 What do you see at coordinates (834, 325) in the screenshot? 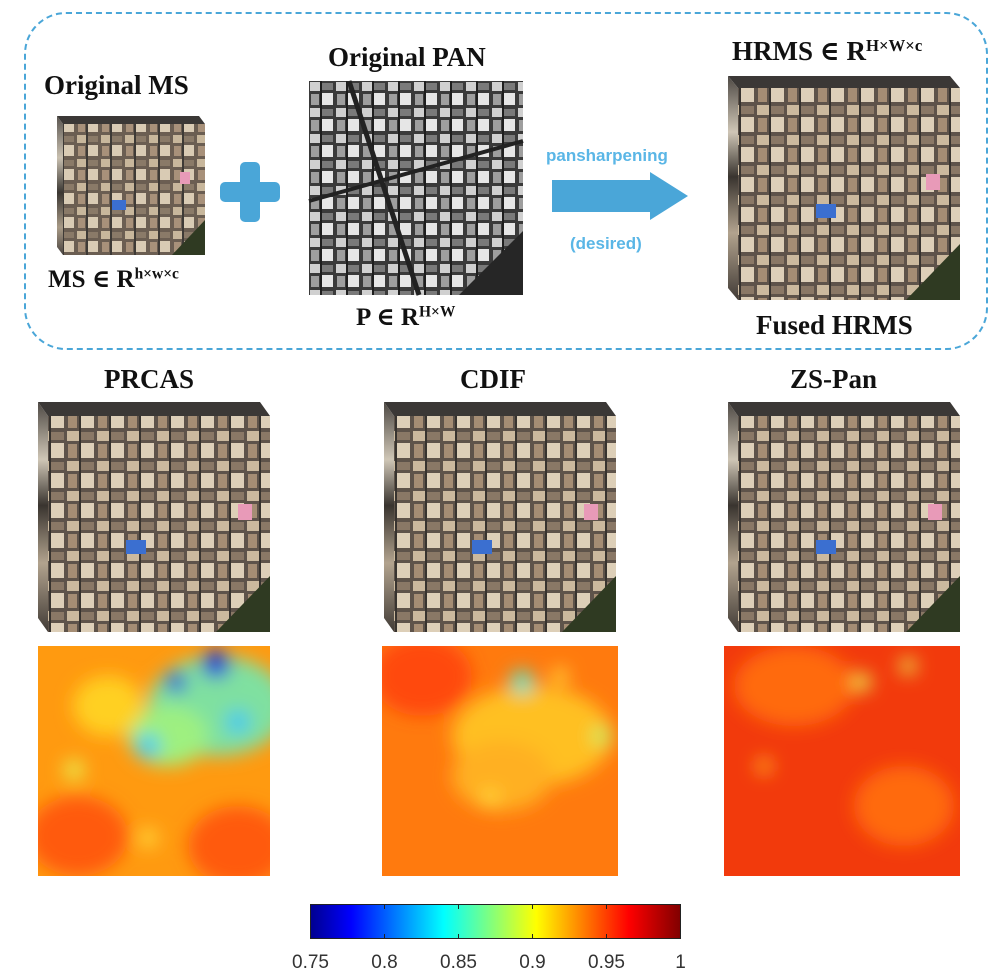
I see `hrms-caption: Fused HRMS` at bounding box center [834, 325].